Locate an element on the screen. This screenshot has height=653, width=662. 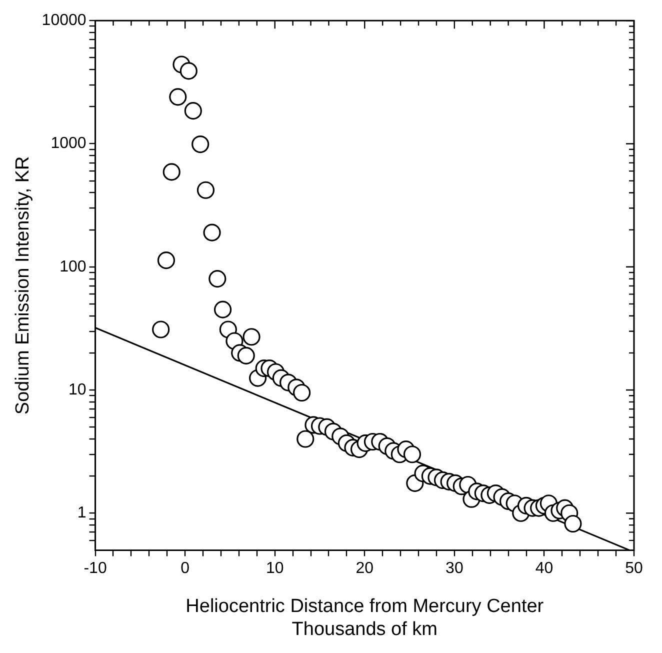
y-tick-label: 10 is located at coordinates (77, 389).